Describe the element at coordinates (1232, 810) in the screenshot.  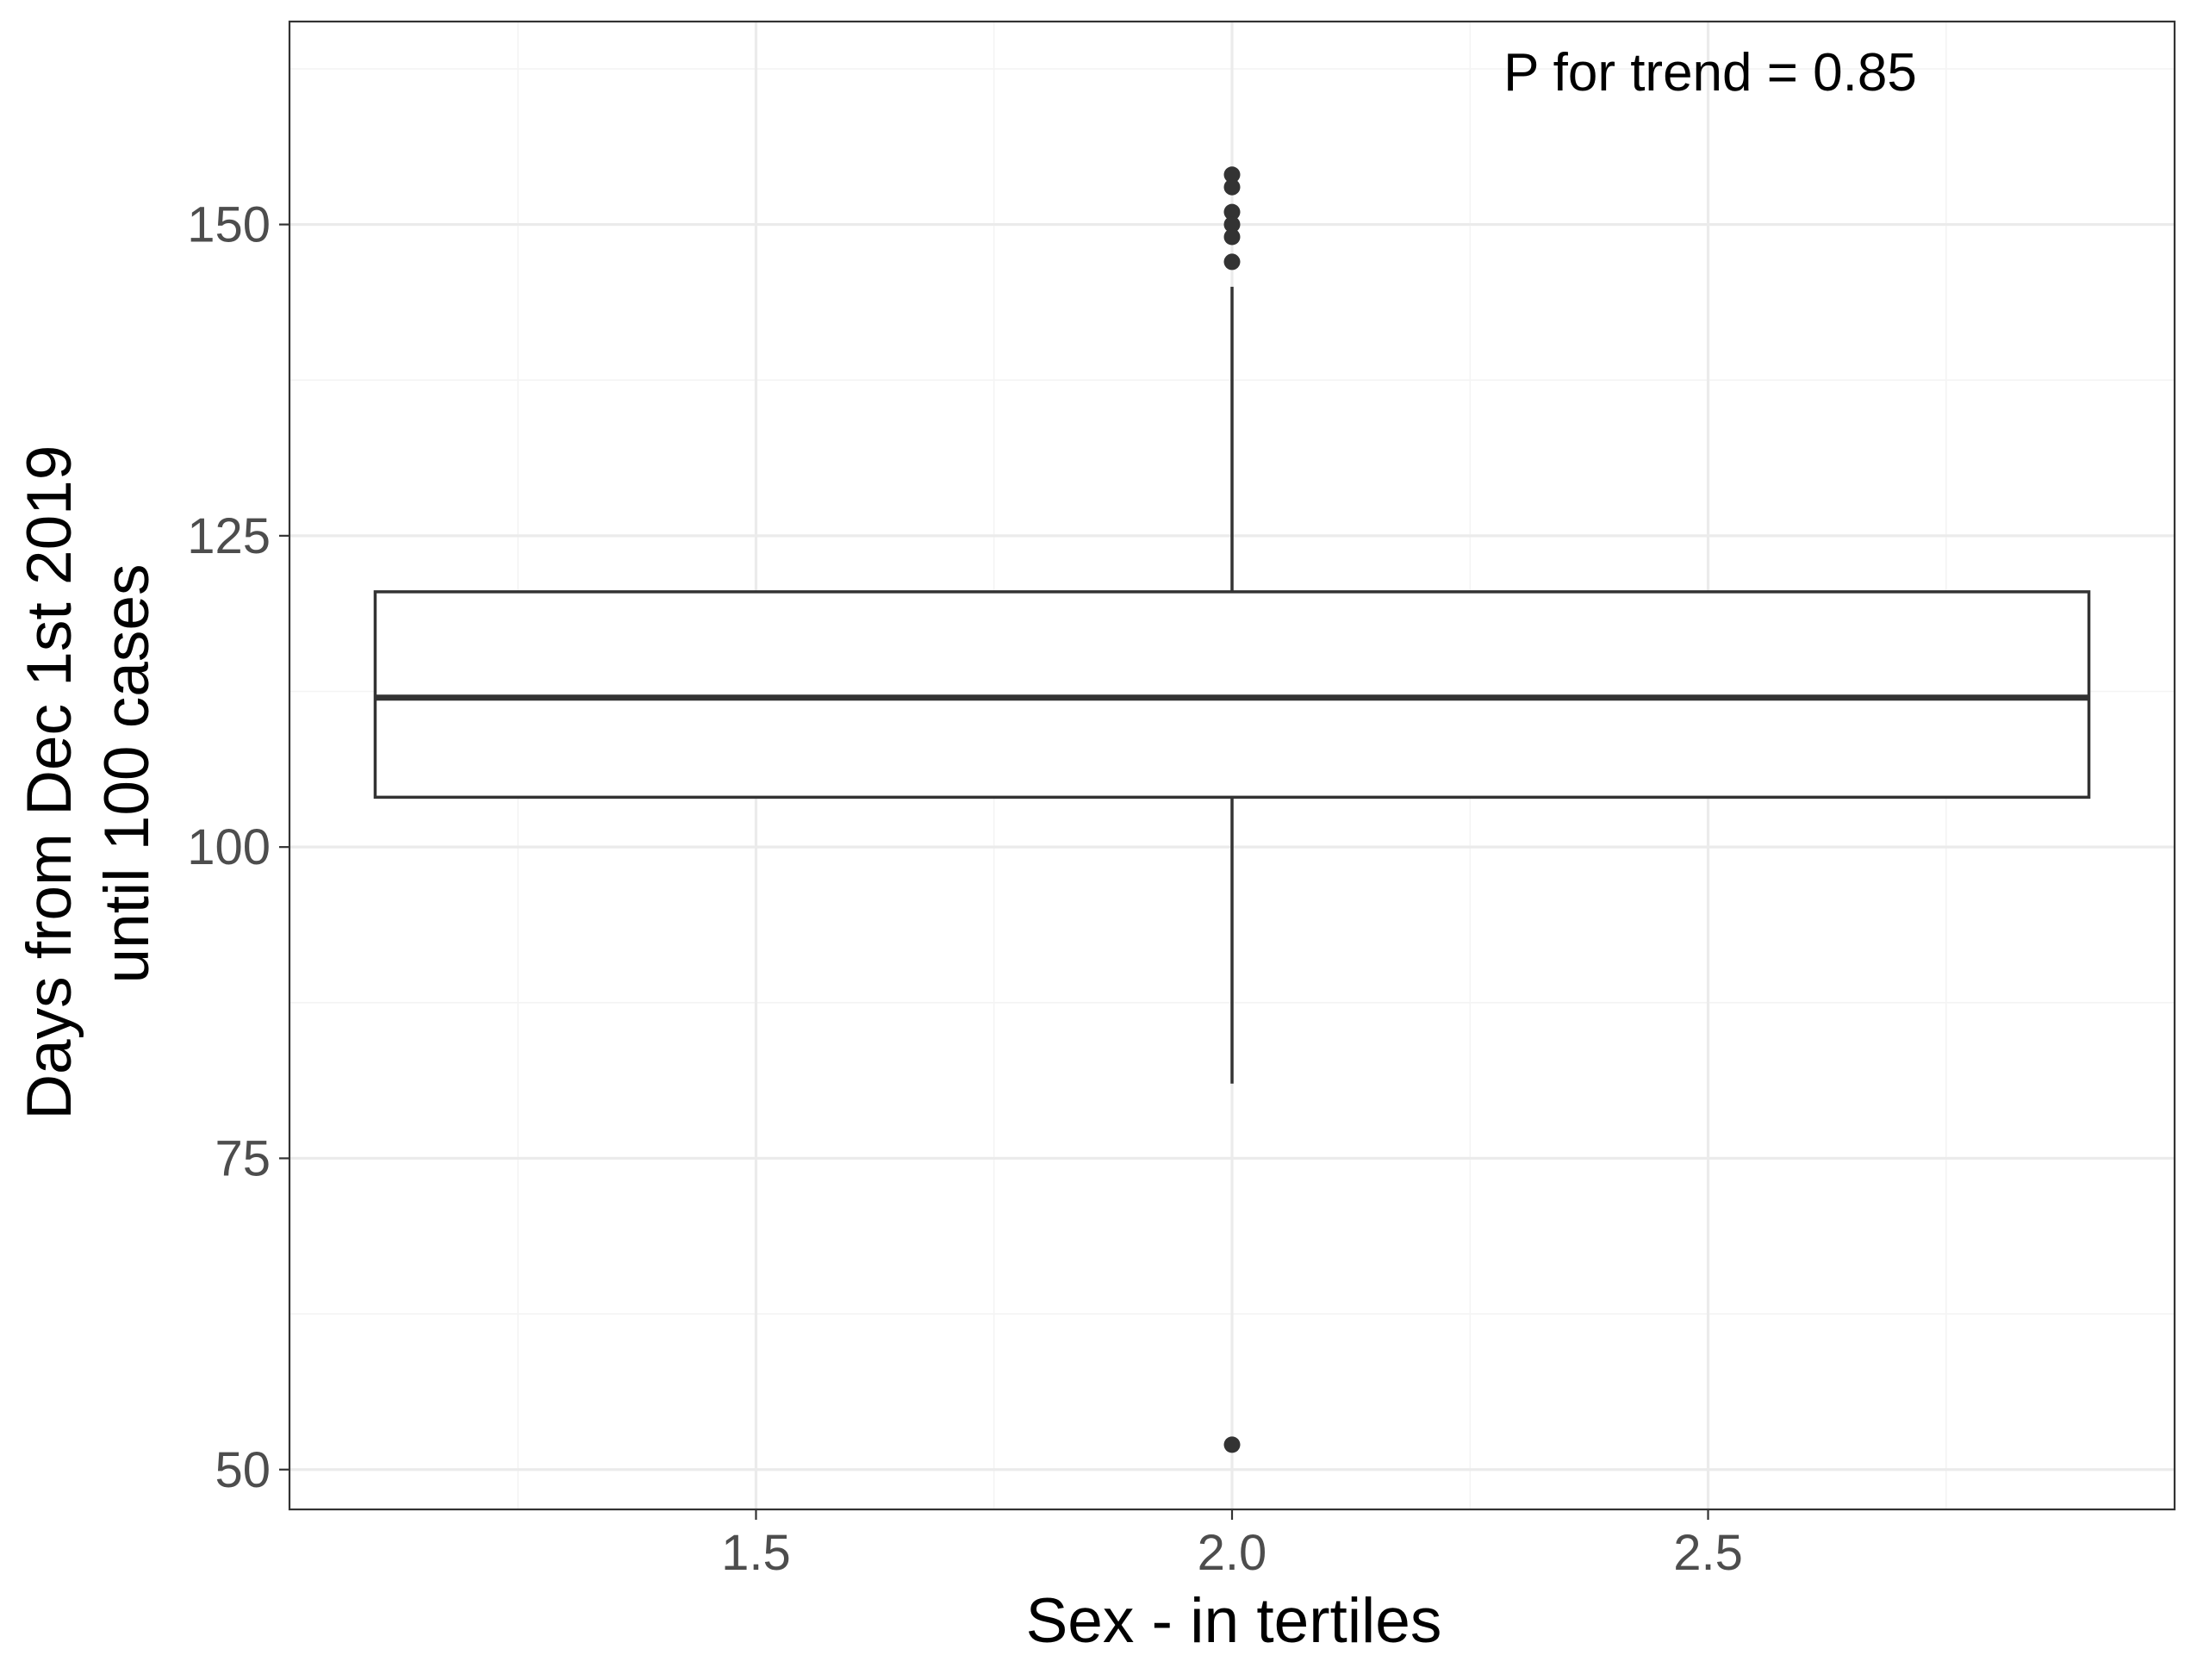
I see `outlier-points` at that location.